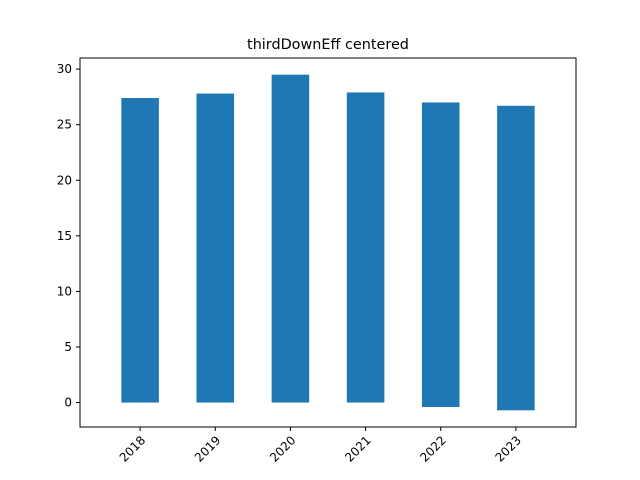 Image resolution: width=640 pixels, height=480 pixels. I want to click on bar-2020, so click(290, 238).